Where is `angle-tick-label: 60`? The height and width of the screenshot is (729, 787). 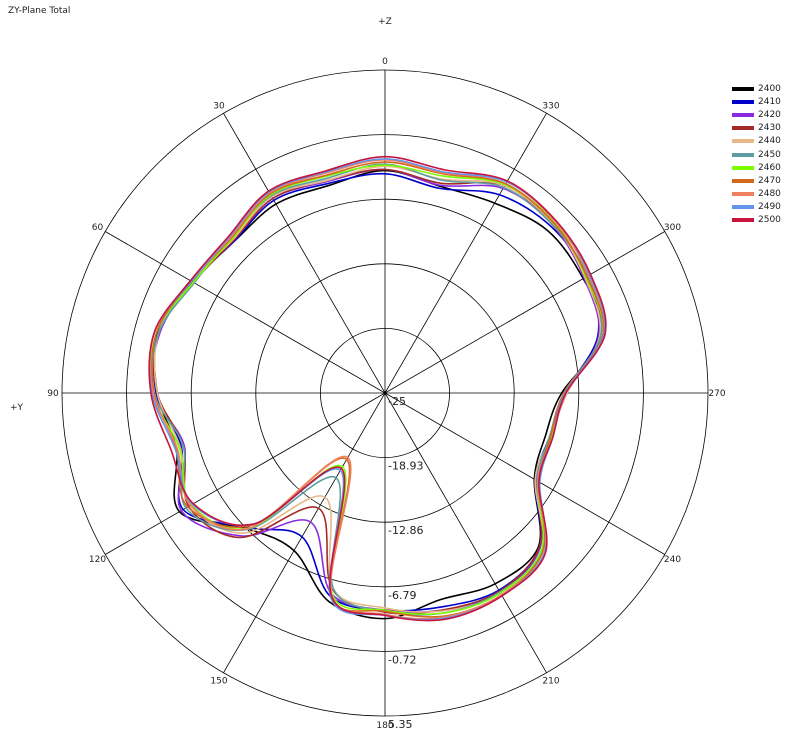 angle-tick-label: 60 is located at coordinates (98, 228).